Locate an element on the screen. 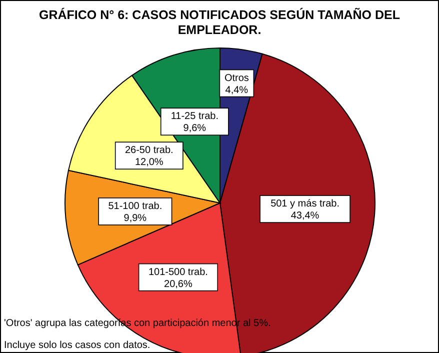  data-label: 4,4% is located at coordinates (236, 90).